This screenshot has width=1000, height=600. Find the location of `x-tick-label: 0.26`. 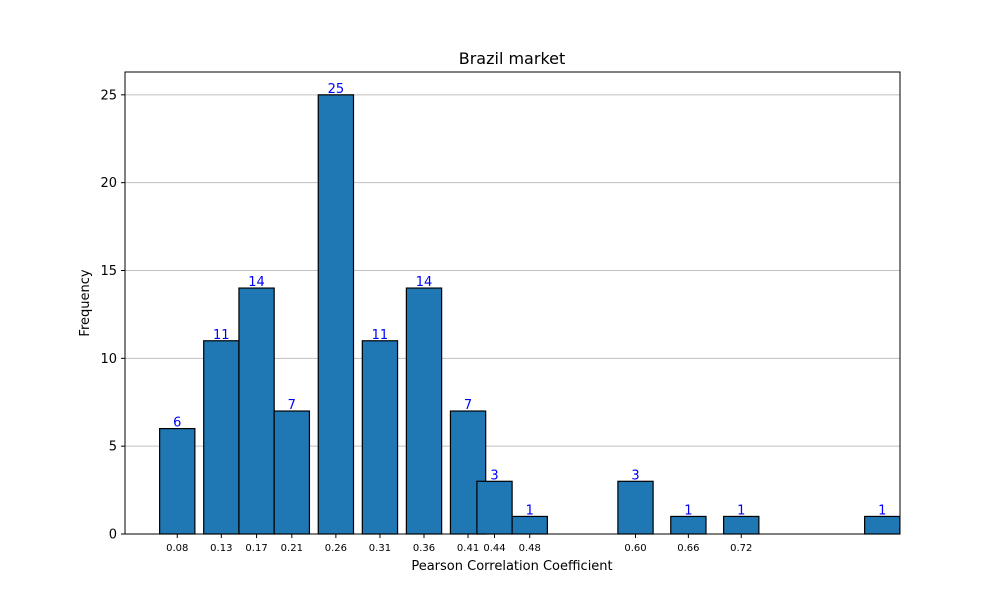

x-tick-label: 0.26 is located at coordinates (336, 548).